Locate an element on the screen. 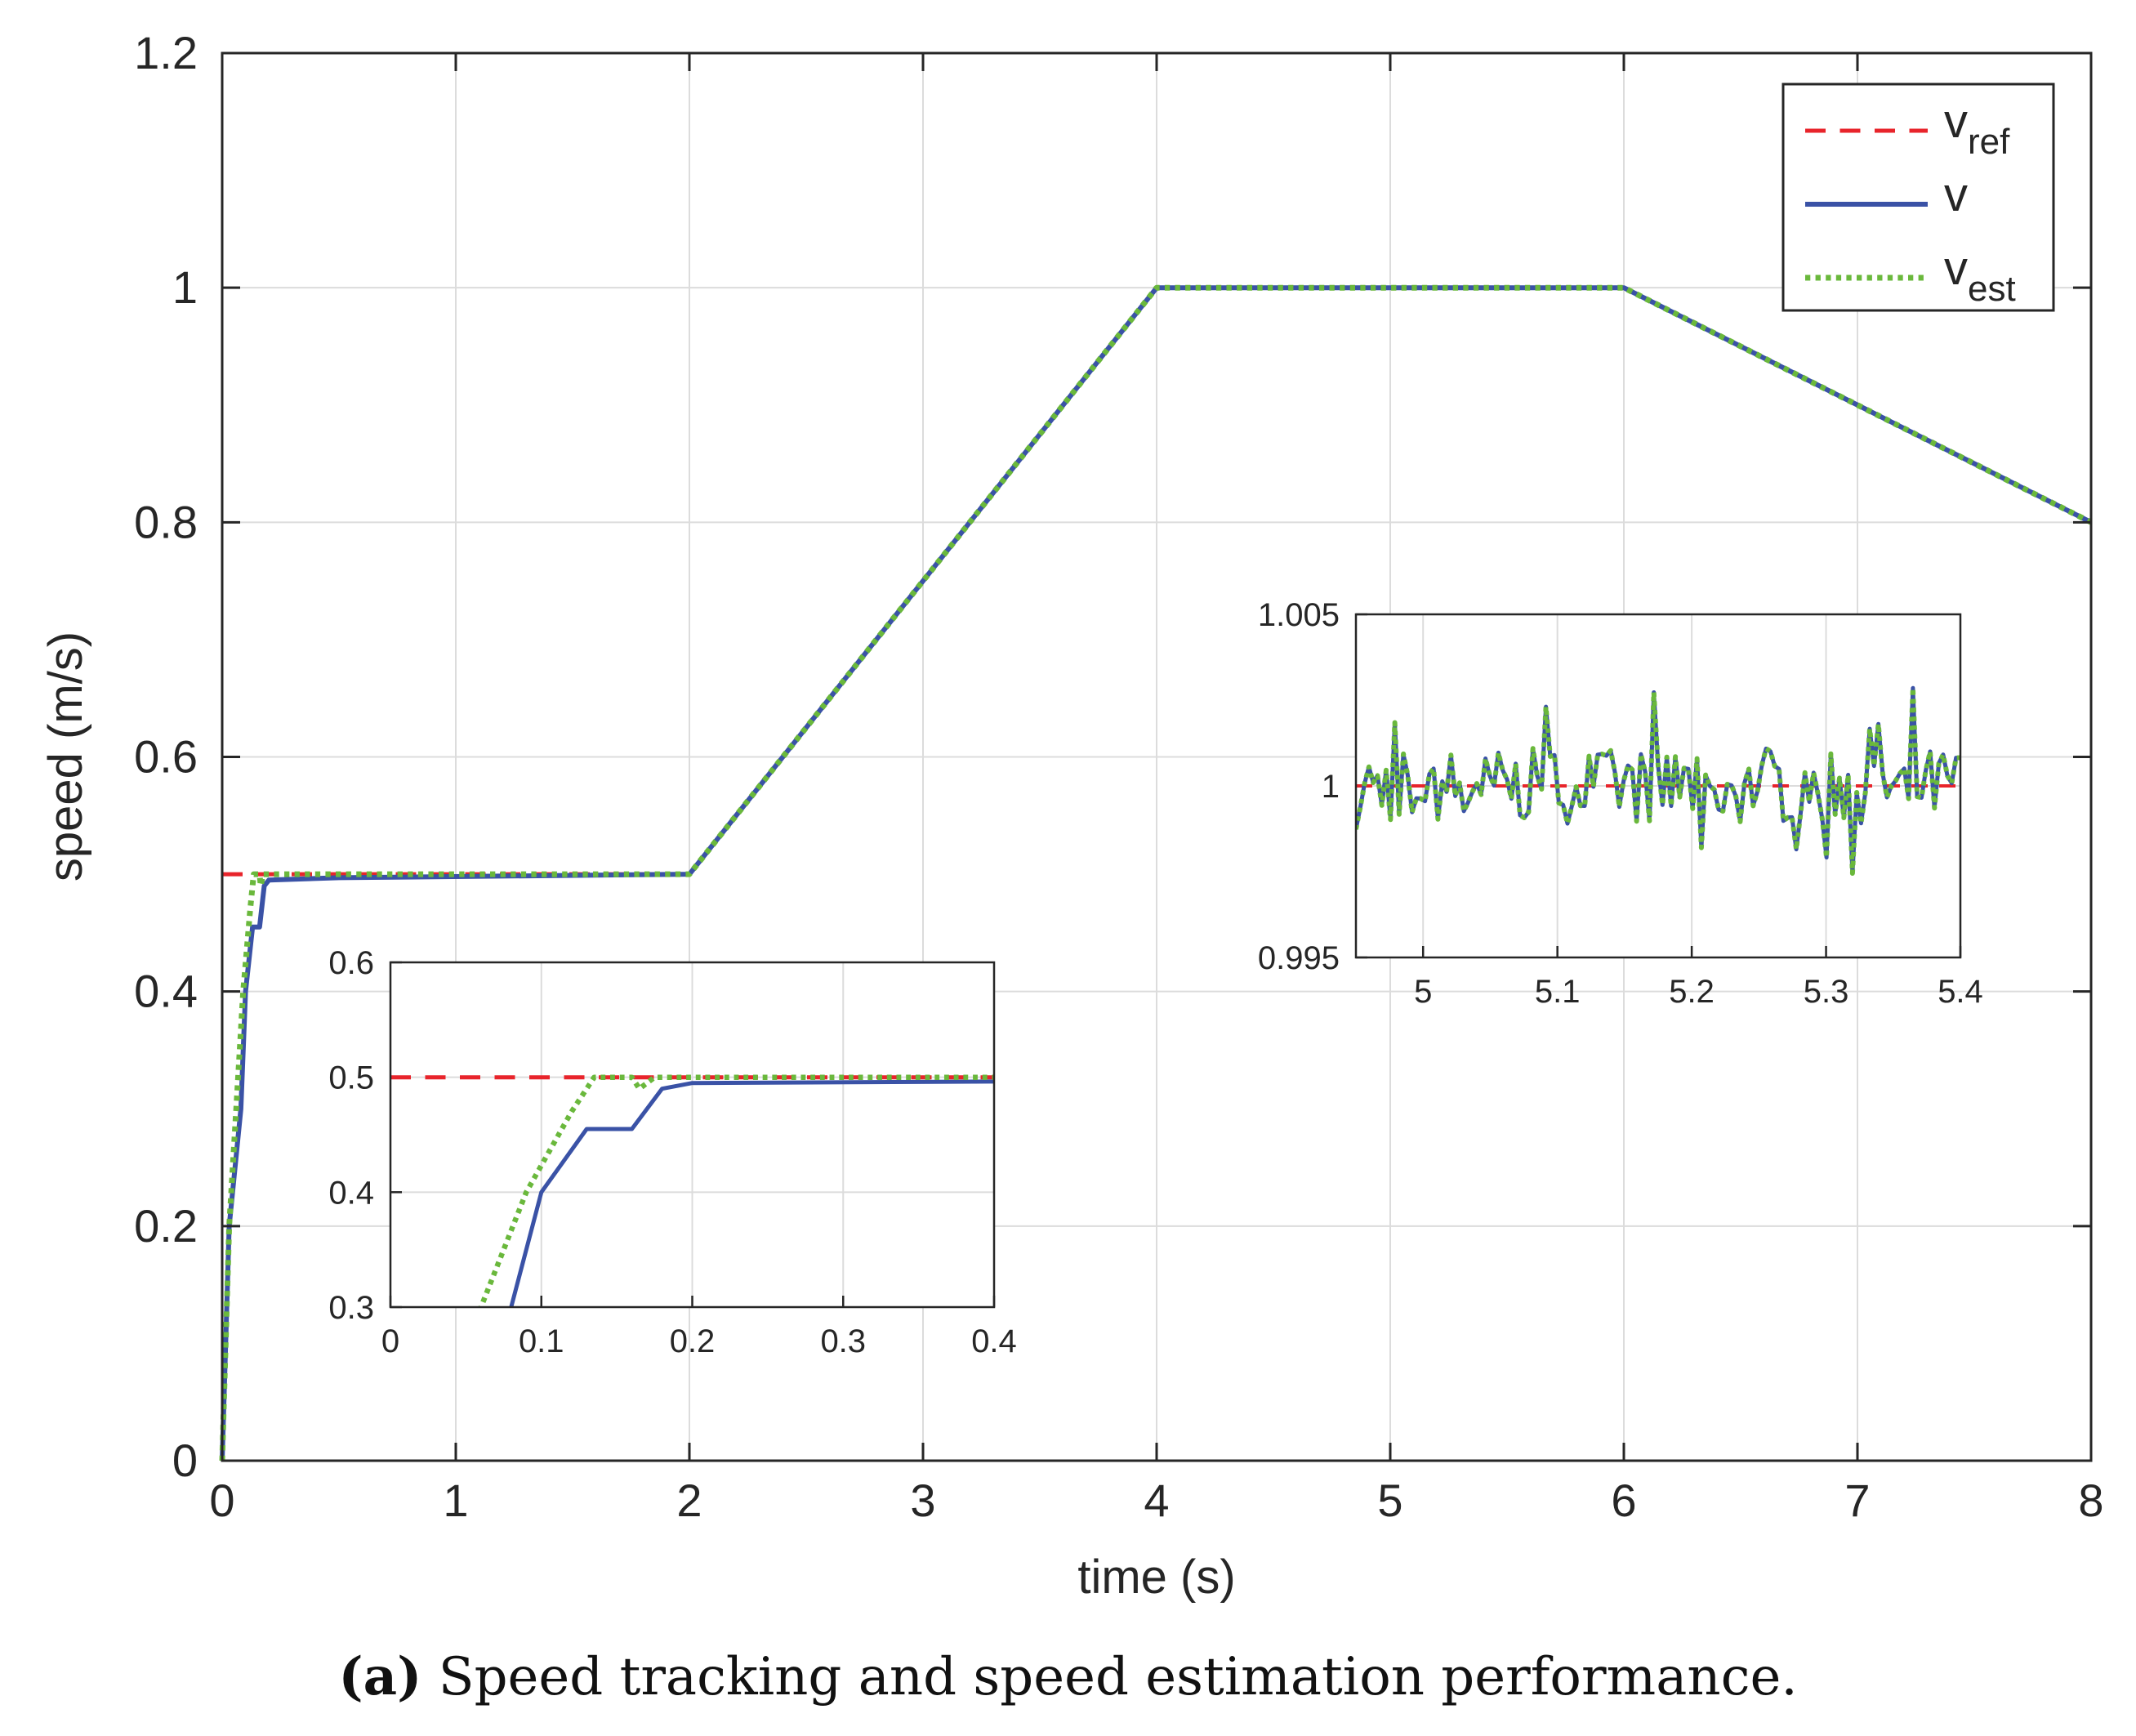 This screenshot has height=1736, width=2136. y-tick-label: 0.2 is located at coordinates (166, 1226).